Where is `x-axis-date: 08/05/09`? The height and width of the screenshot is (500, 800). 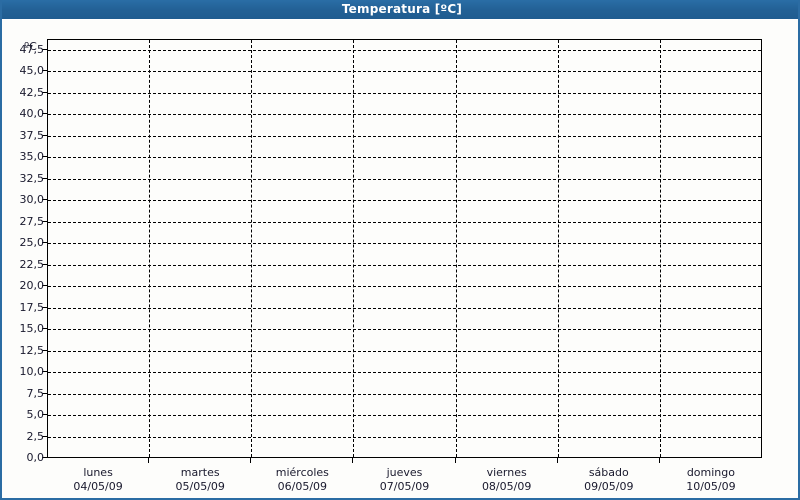
x-axis-date: 08/05/09 is located at coordinates (506, 486).